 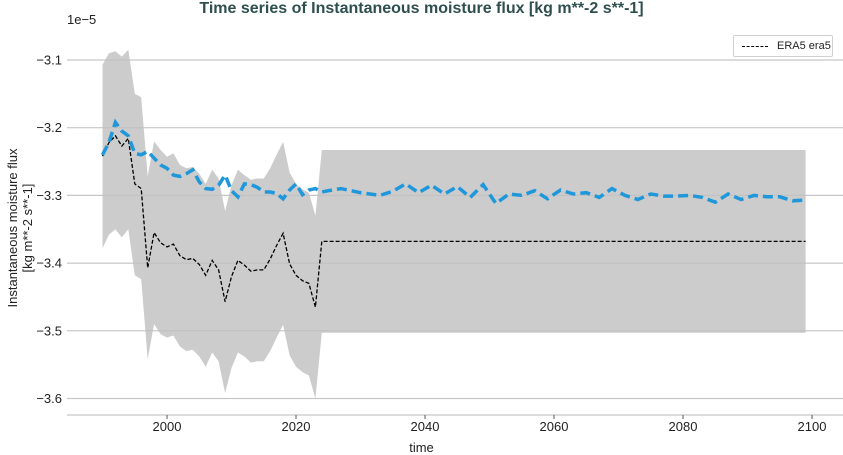 I want to click on y-tick-label: −3.4, so click(x=49, y=263).